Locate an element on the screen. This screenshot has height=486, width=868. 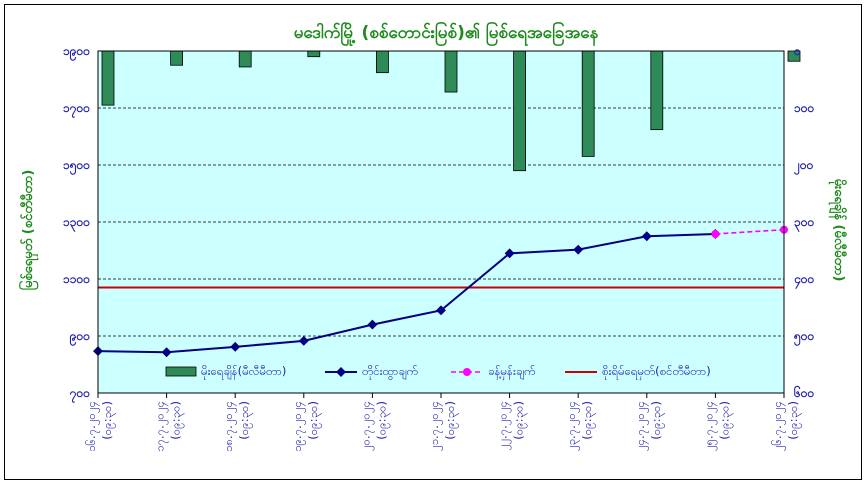
left-tick-label: ၁၇၀၀ is located at coordinates (76, 110).